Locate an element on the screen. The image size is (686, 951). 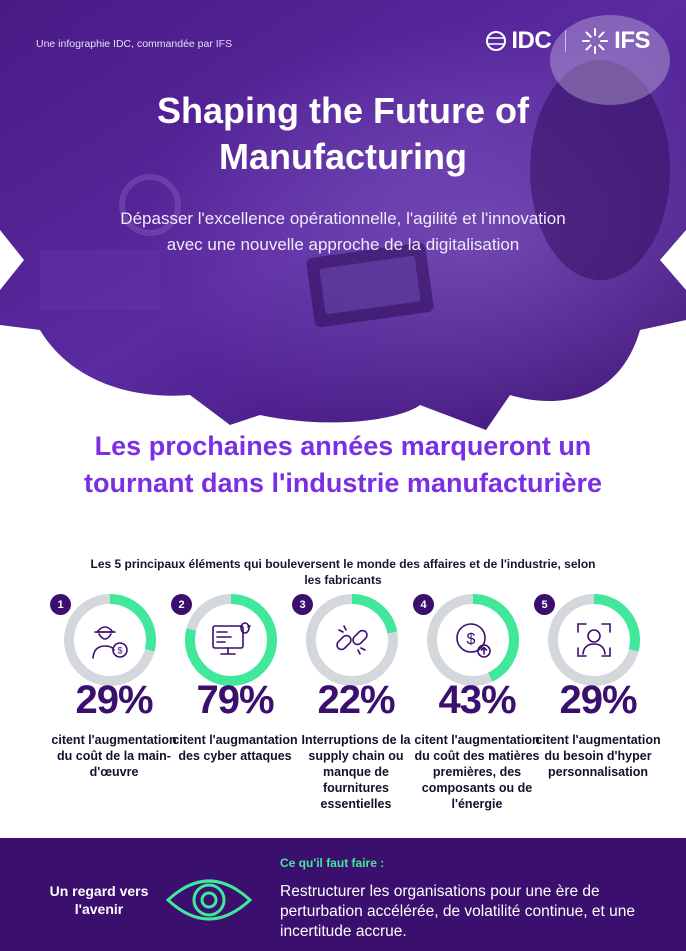
page-title: Shaping the Future of Manufacturing is located at coordinates (343, 133).